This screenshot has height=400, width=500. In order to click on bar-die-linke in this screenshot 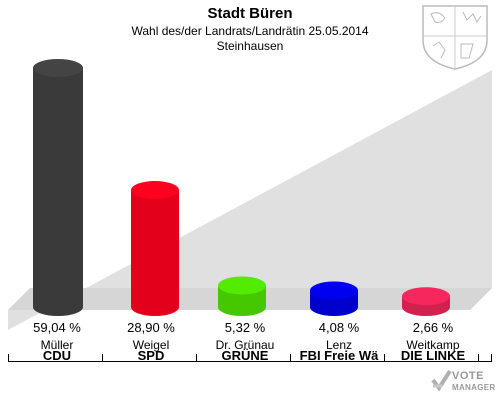, I will do `click(426, 301)`.